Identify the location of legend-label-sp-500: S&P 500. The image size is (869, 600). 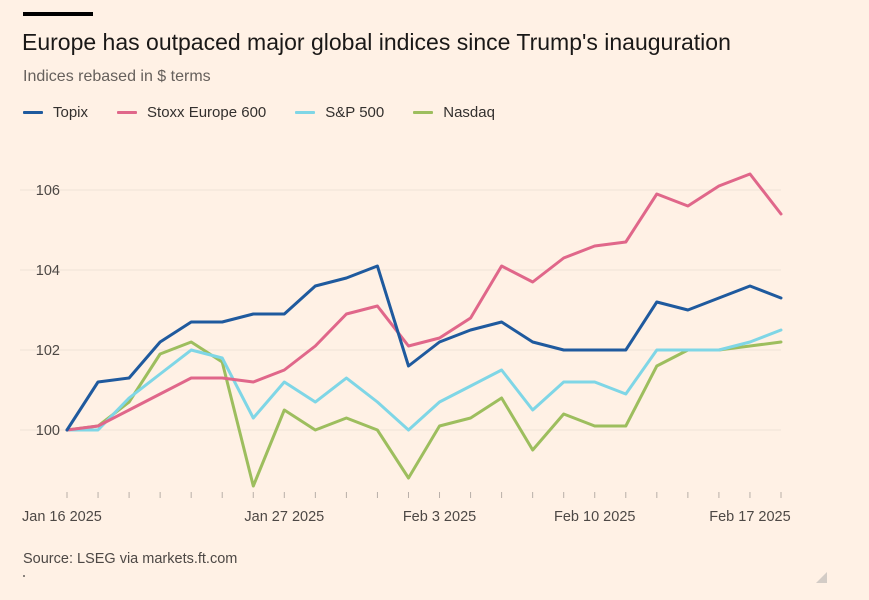
(355, 112).